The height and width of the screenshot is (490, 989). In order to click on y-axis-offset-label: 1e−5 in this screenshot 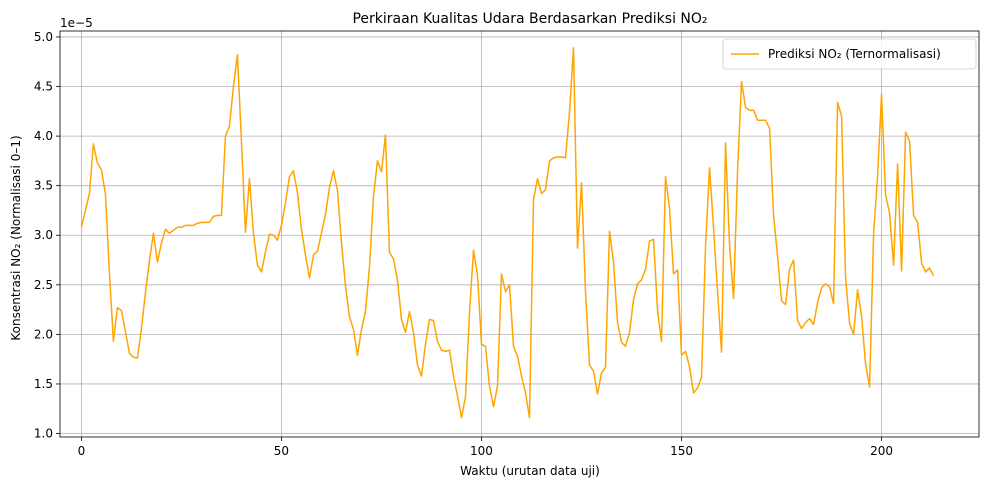, I will do `click(76, 23)`.